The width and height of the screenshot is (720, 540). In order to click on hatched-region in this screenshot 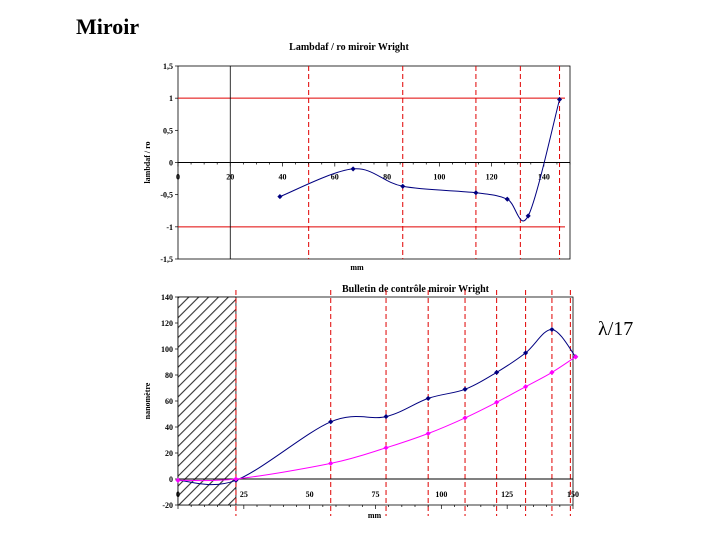, I will do `click(207, 401)`.